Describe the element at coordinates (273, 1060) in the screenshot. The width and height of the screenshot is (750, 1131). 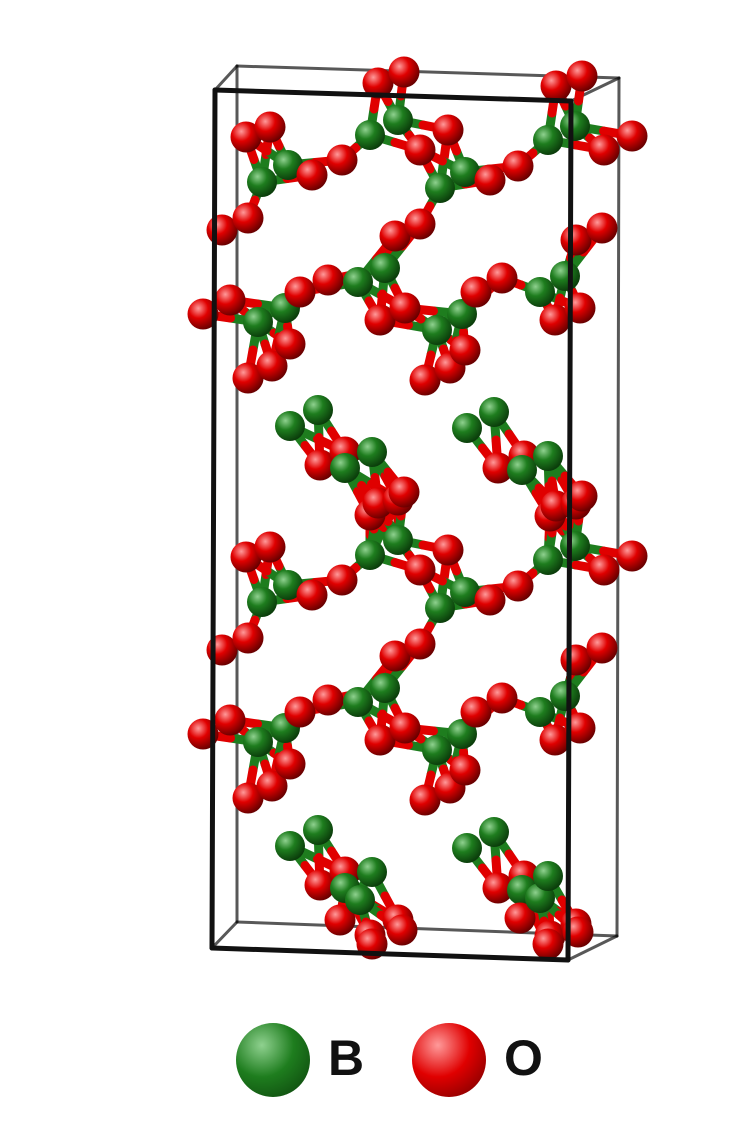
I see `boron-ball-icon` at that location.